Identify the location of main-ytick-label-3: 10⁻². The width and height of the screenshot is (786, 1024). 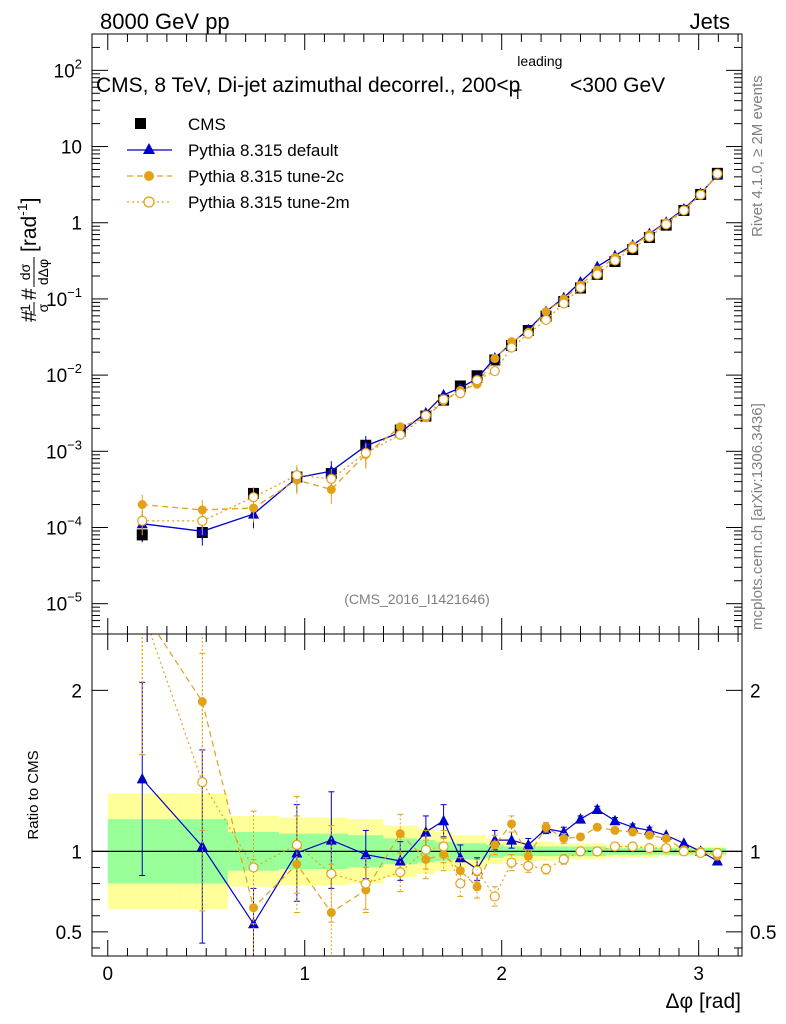
(64, 374).